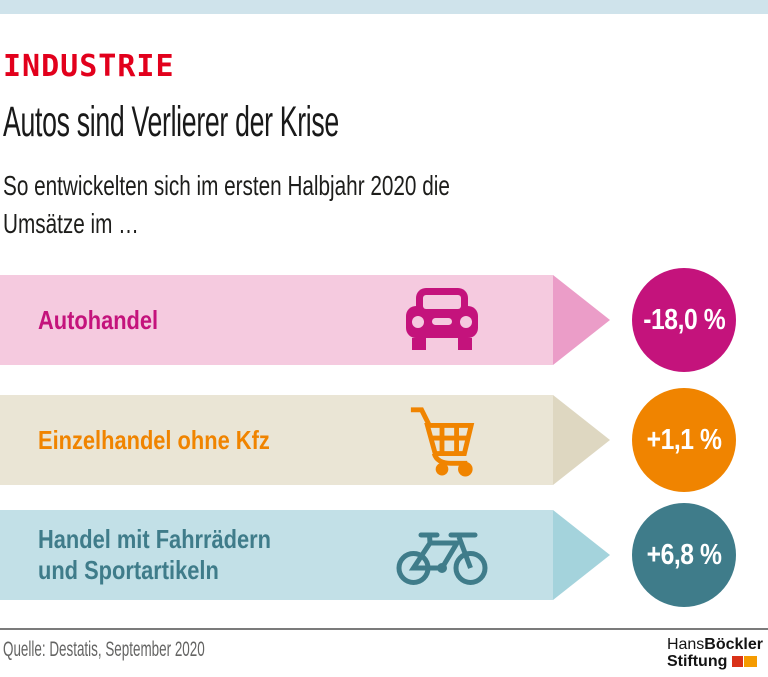 The height and width of the screenshot is (677, 768). Describe the element at coordinates (384, 629) in the screenshot. I see `footer-divider` at that location.